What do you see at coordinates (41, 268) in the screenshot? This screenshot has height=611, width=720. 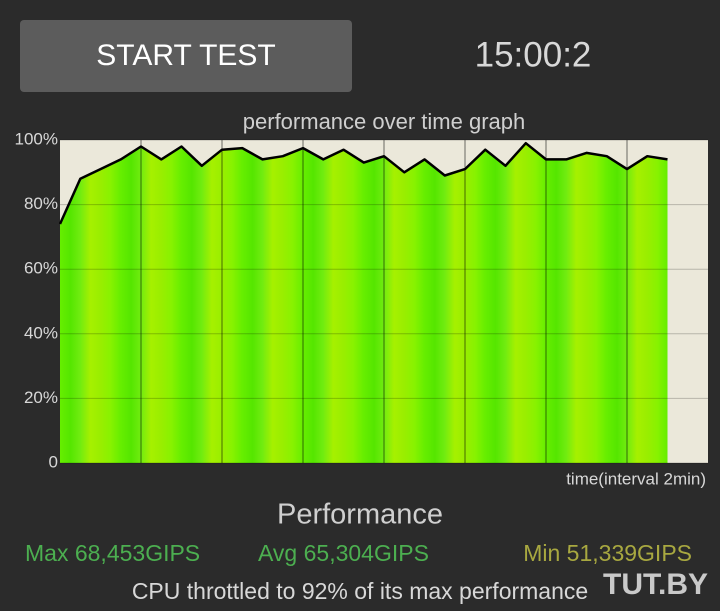 I see `y-tick-label: 60%` at bounding box center [41, 268].